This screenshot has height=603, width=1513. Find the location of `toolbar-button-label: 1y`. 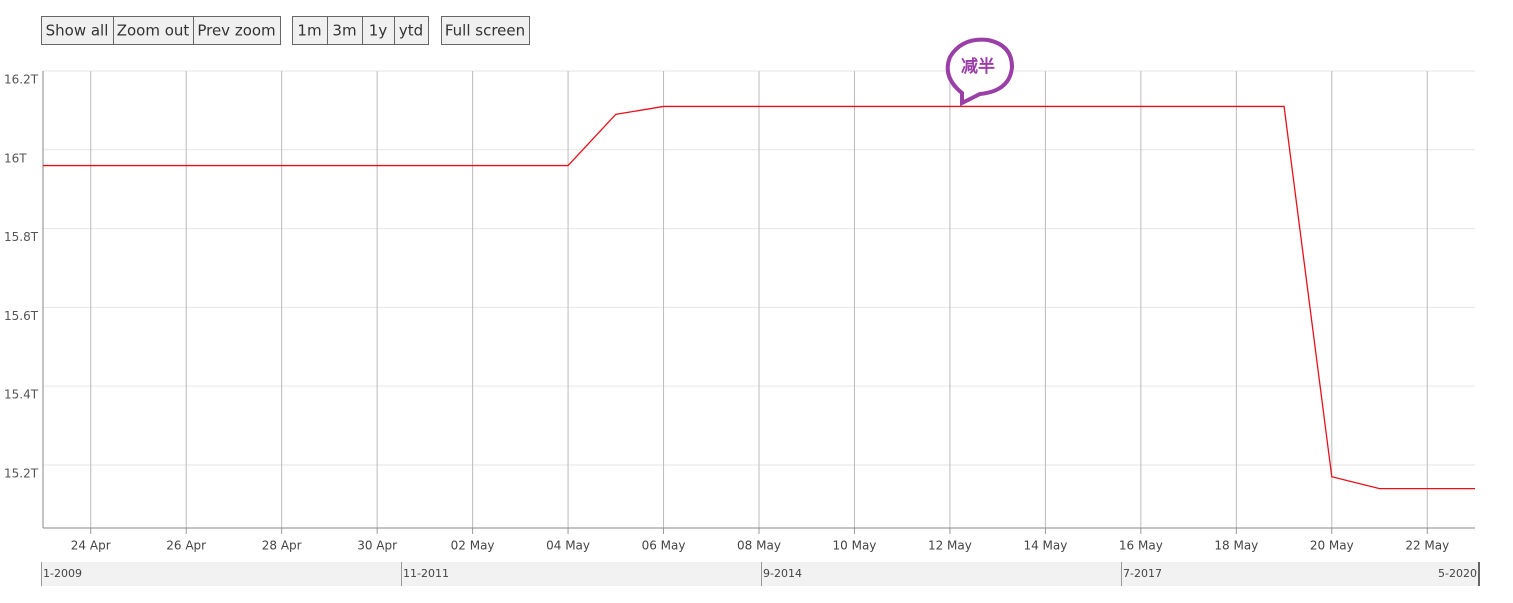

toolbar-button-label: 1y is located at coordinates (378, 31).